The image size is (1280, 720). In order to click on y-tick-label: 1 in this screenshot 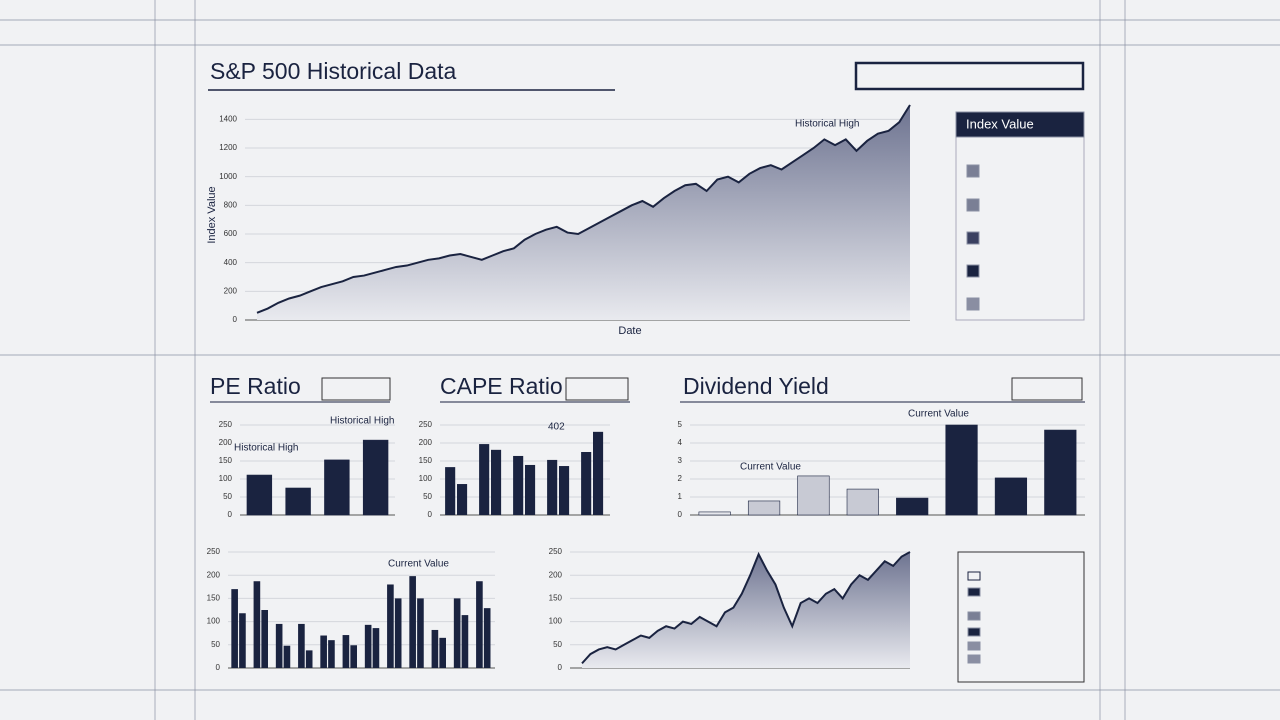, I will do `click(680, 496)`.